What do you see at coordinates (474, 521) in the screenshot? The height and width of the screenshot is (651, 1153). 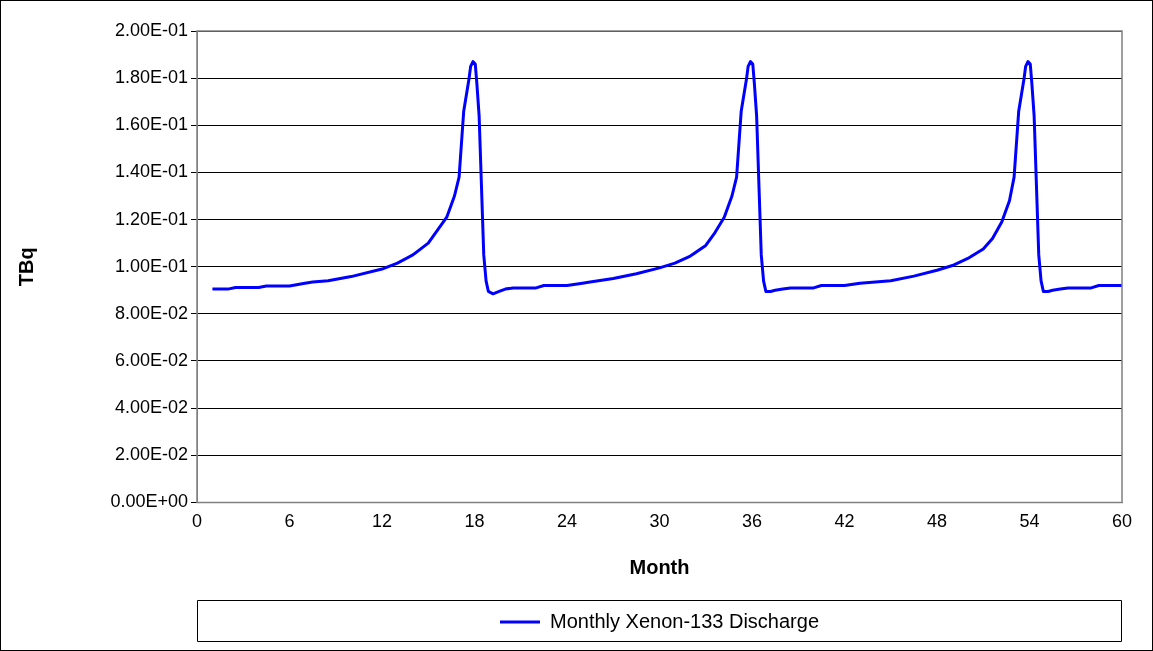 I see `x-tick-label: 18` at bounding box center [474, 521].